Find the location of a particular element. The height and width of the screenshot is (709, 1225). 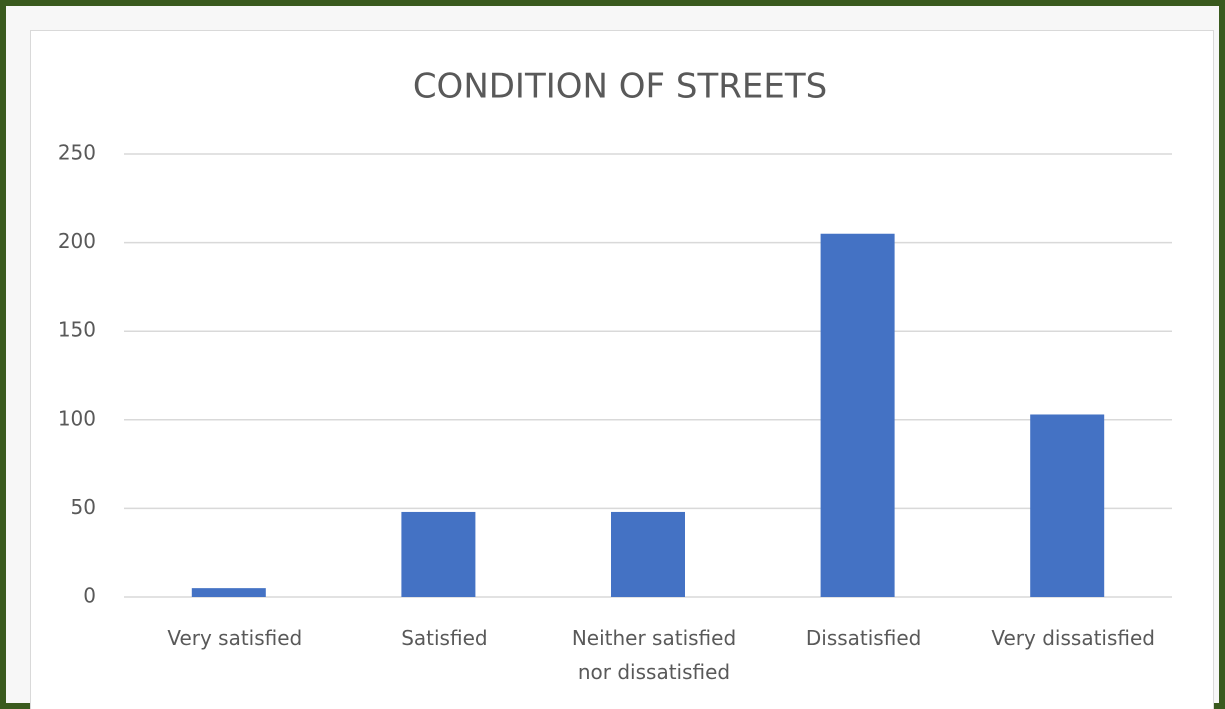

y-tick-label: 250 is located at coordinates (77, 153).